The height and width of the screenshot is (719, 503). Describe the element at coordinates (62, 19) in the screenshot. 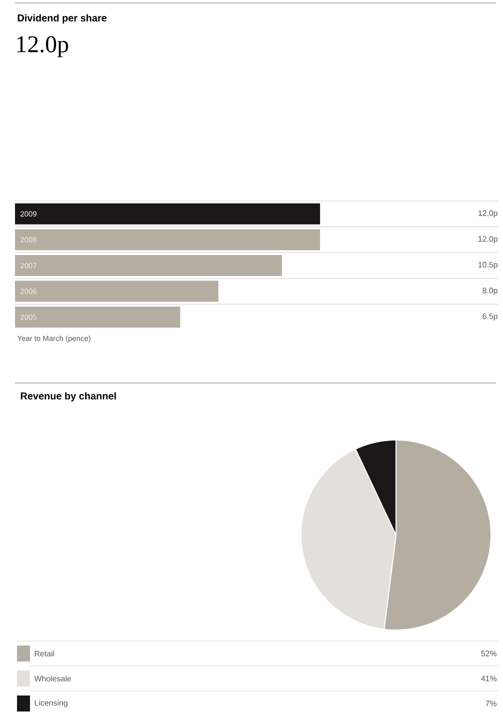

I see `chart-title: Dividend per share` at that location.